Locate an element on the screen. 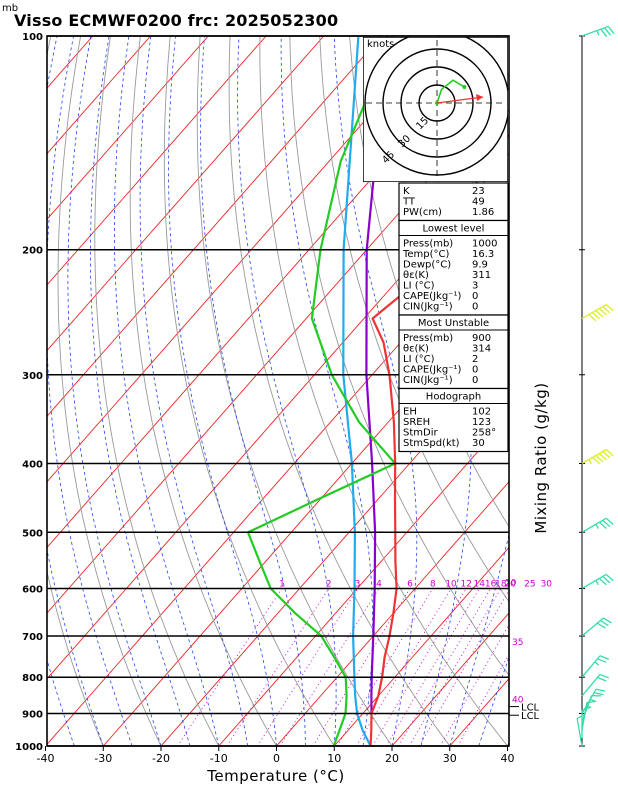 The image size is (618, 800). temperature-tick-label: 30 is located at coordinates (450, 758).